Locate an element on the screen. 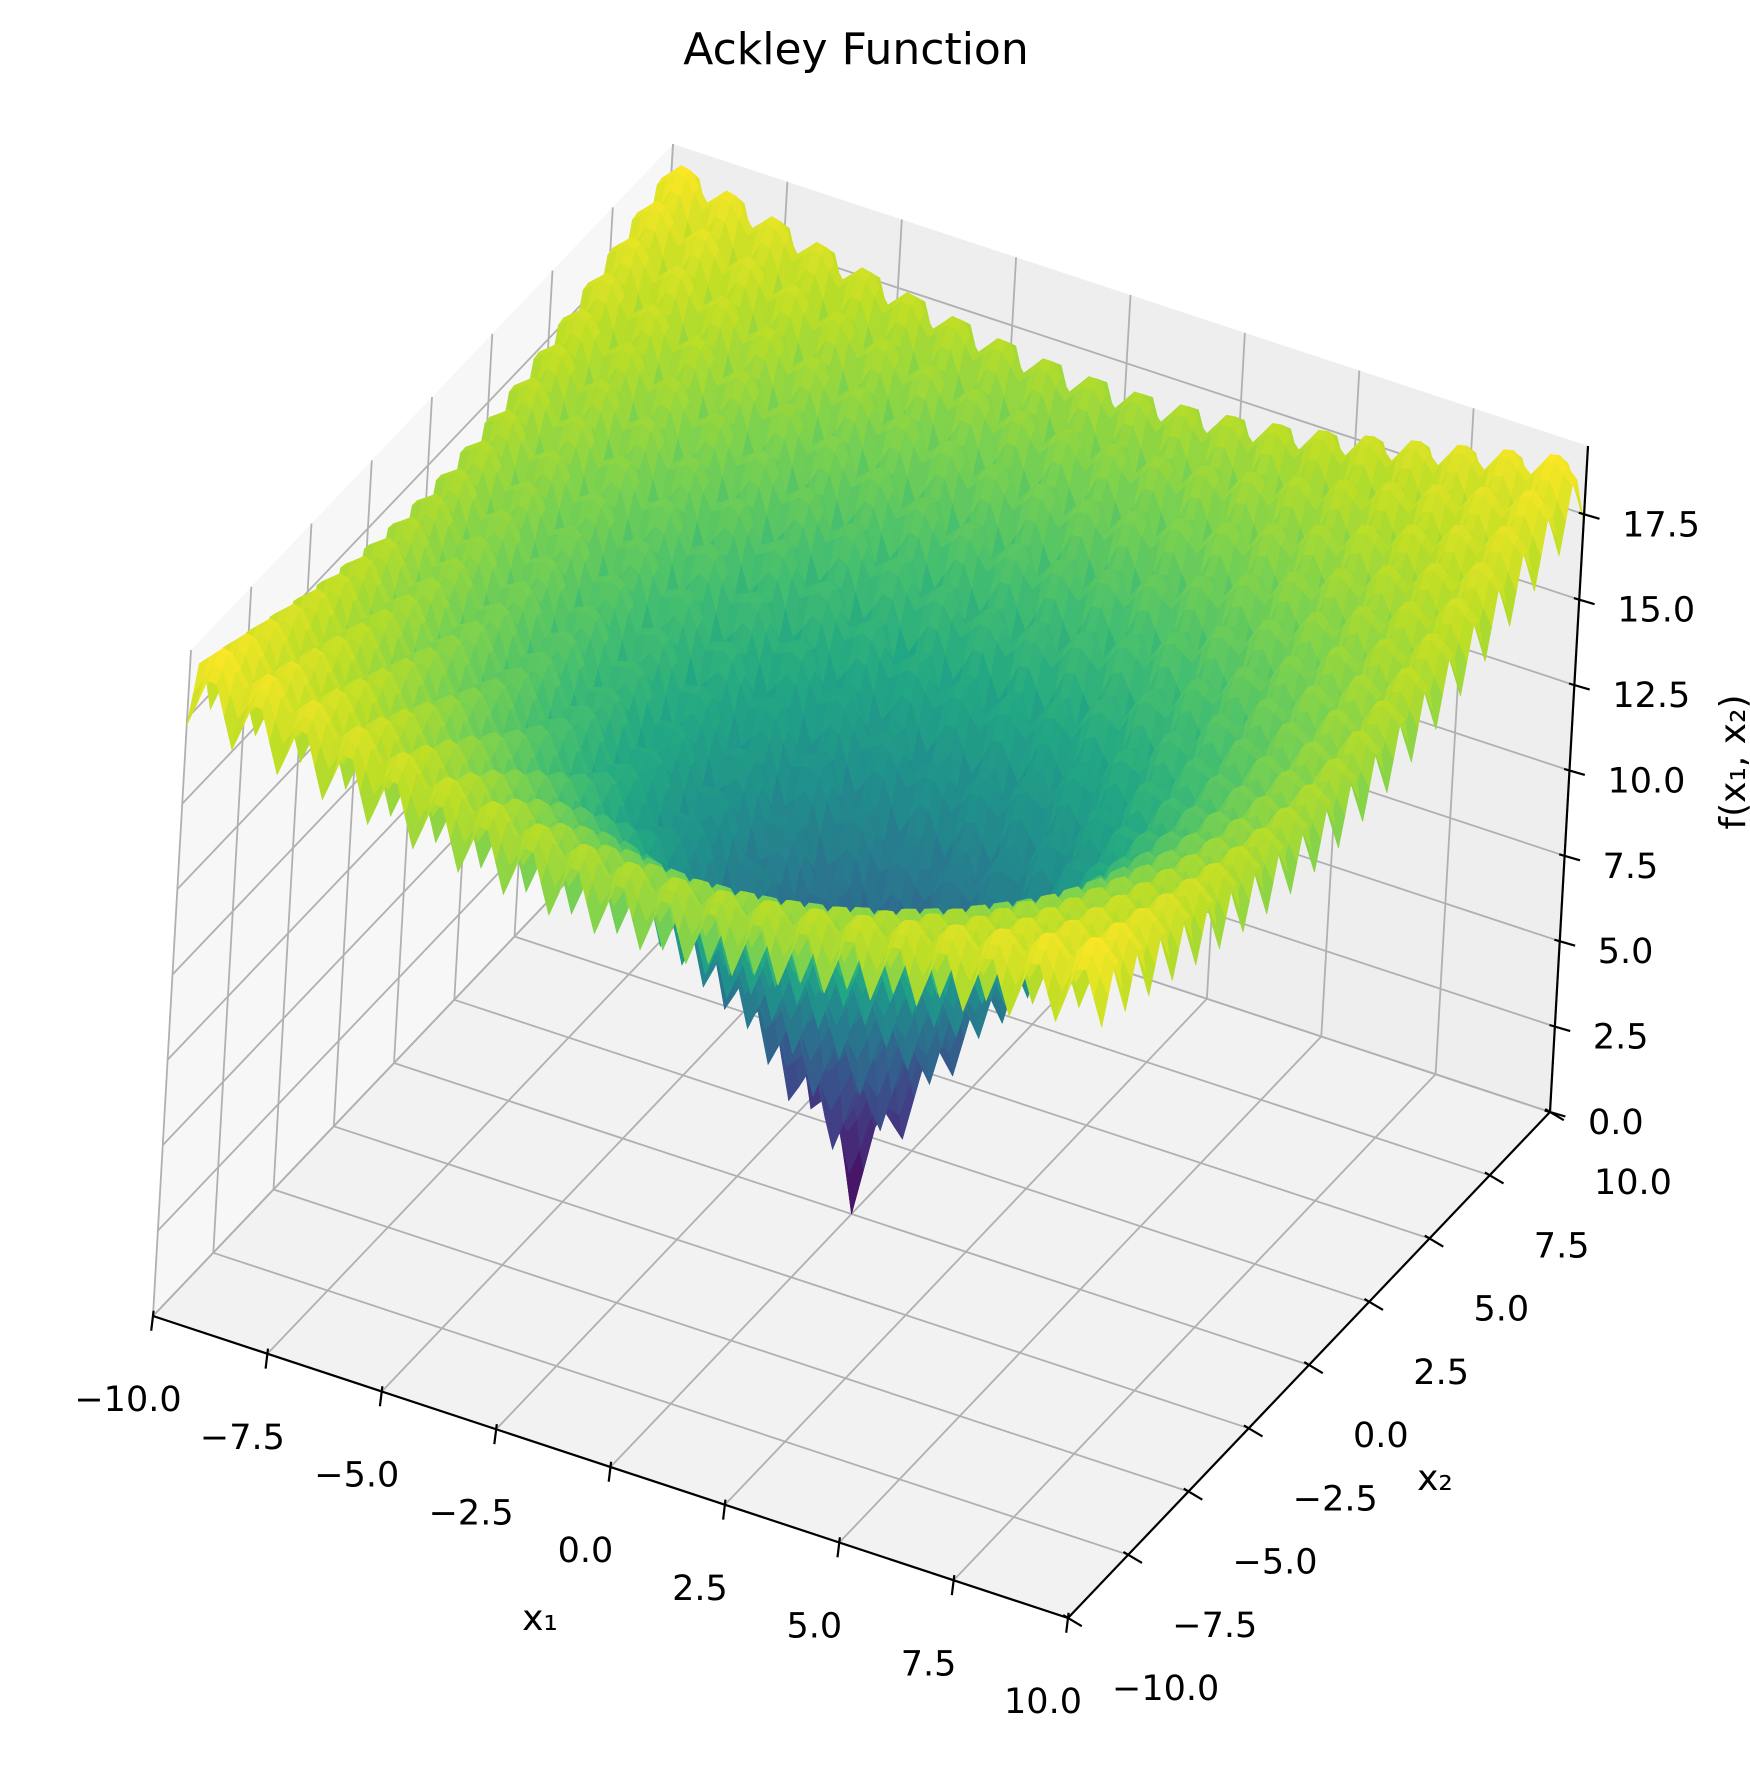 The width and height of the screenshot is (1750, 1766). grid-line-y-left is located at coordinates (172, 983).